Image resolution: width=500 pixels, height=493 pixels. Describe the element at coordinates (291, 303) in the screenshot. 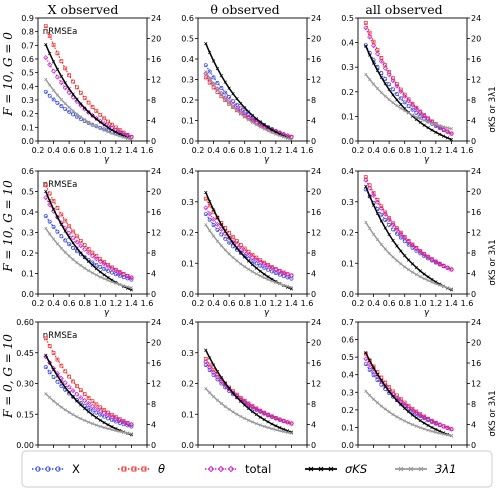

I see `x-tick-label: 1.4` at that location.